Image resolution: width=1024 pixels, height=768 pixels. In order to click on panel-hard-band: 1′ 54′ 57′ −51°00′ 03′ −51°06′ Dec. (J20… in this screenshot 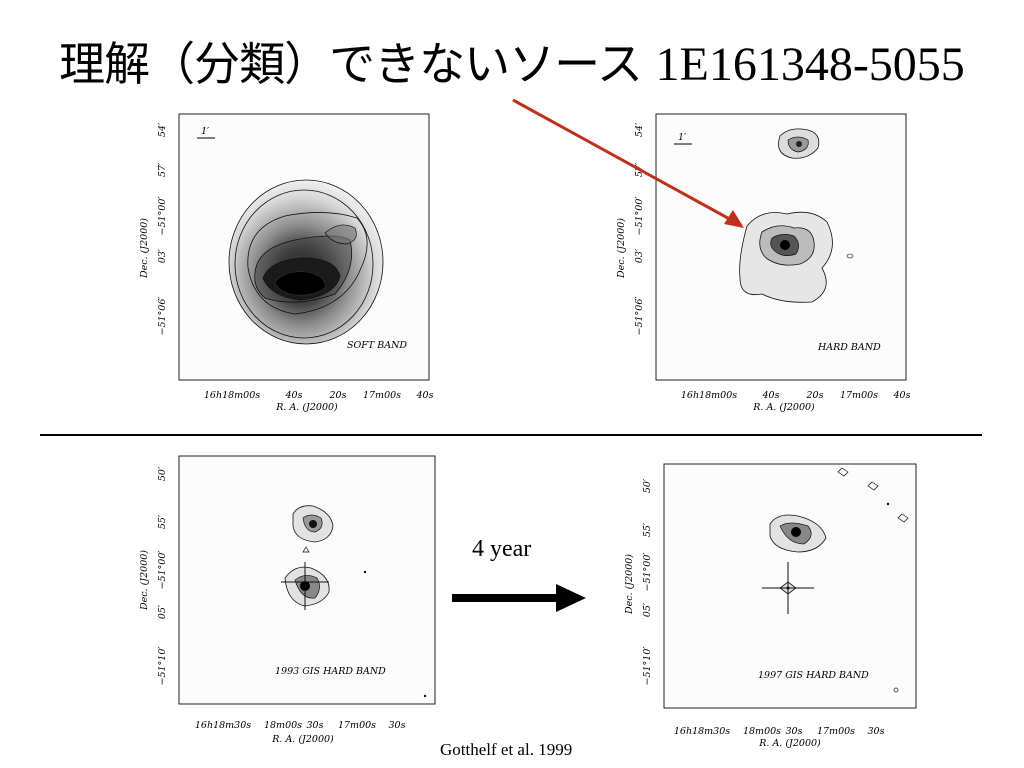, I will do `click(772, 268)`.